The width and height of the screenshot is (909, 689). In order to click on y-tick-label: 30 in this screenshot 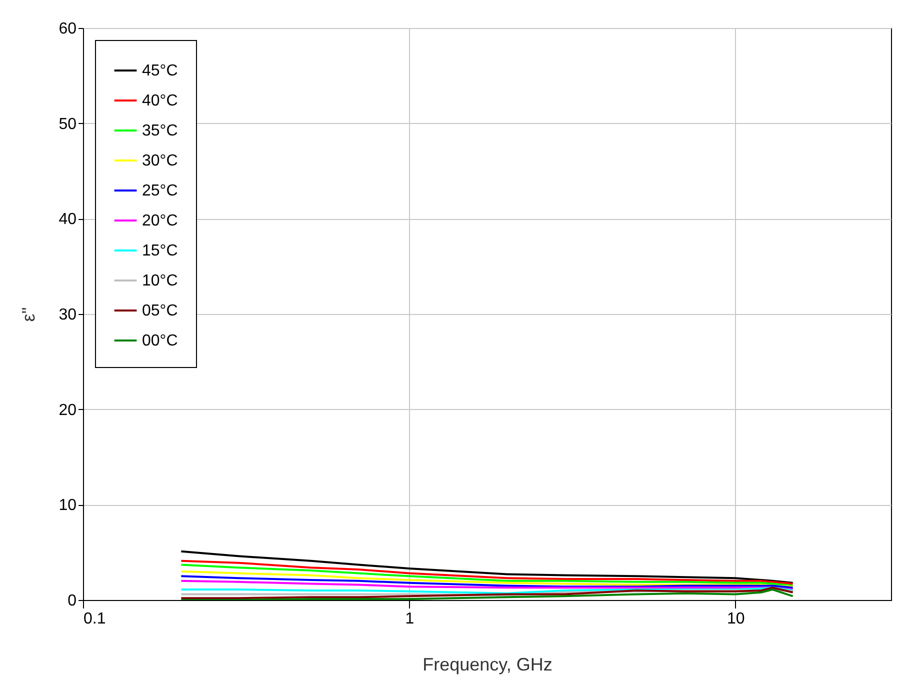, I will do `click(67, 315)`.